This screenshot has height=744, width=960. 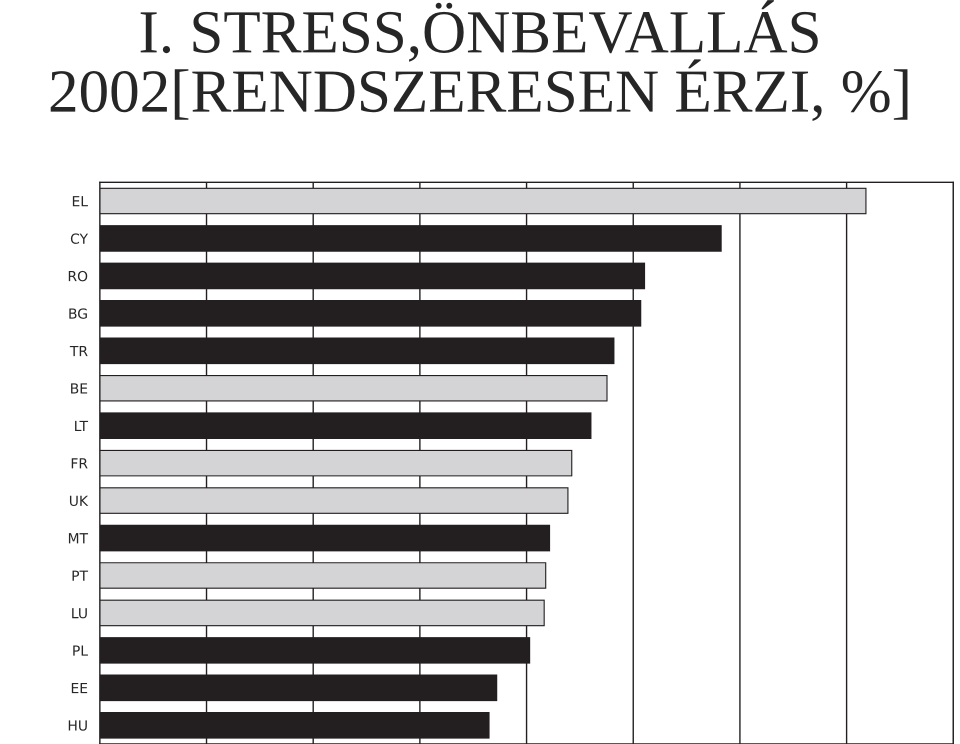 What do you see at coordinates (79, 388) in the screenshot?
I see `y-tick-label: BE` at bounding box center [79, 388].